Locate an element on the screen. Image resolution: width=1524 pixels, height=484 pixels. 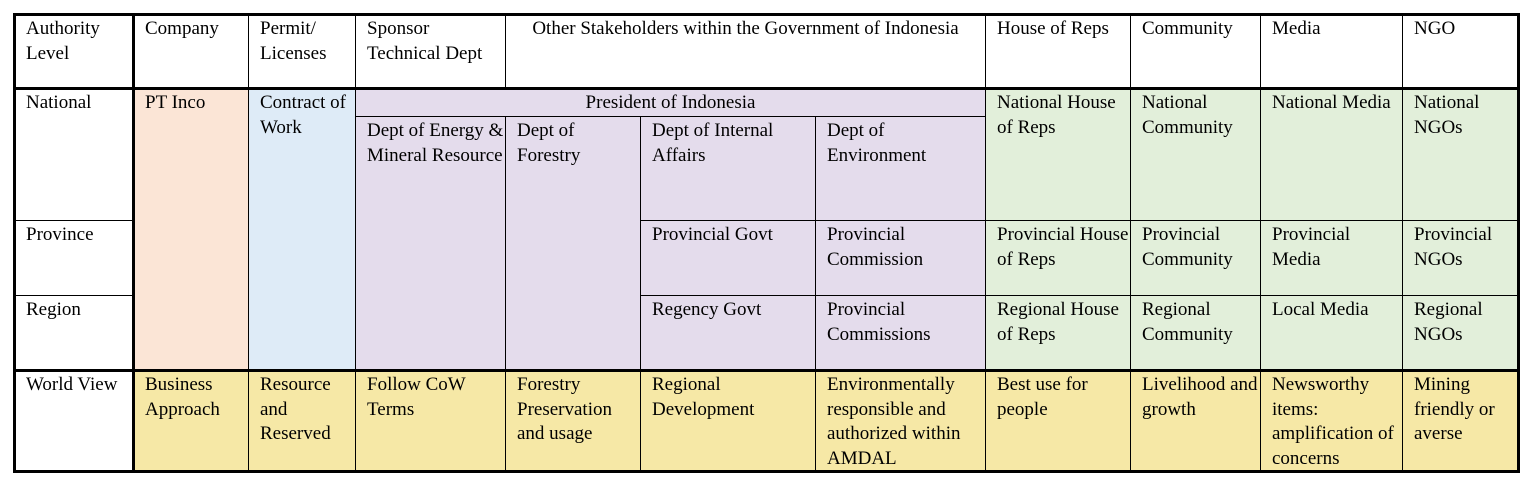
level-cell: World View is located at coordinates (74, 421).